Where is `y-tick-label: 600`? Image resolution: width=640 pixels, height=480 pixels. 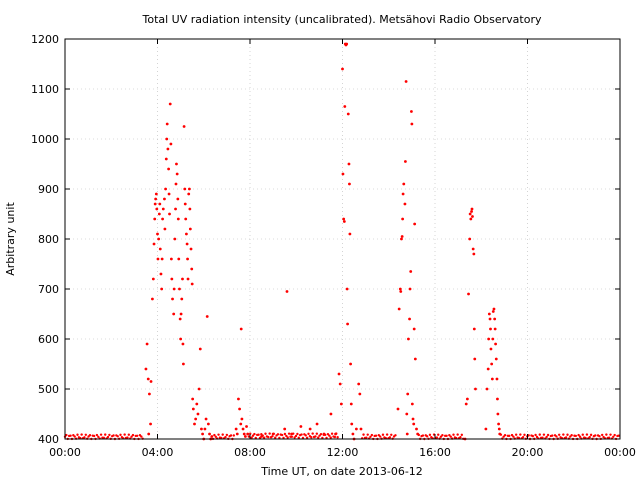 y-tick-label: 600 is located at coordinates (48, 339).